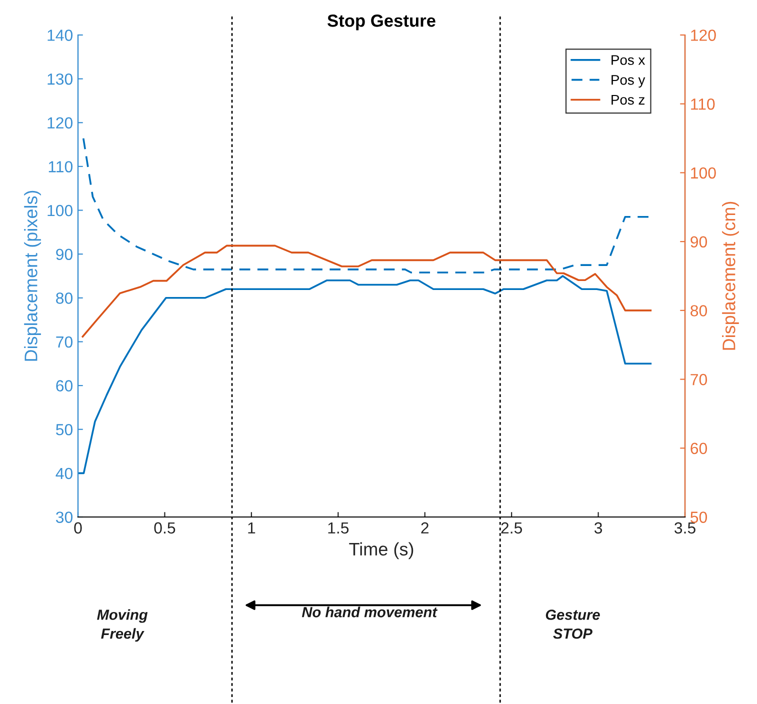 The height and width of the screenshot is (704, 757). I want to click on text: Moving Freely, so click(122, 625).